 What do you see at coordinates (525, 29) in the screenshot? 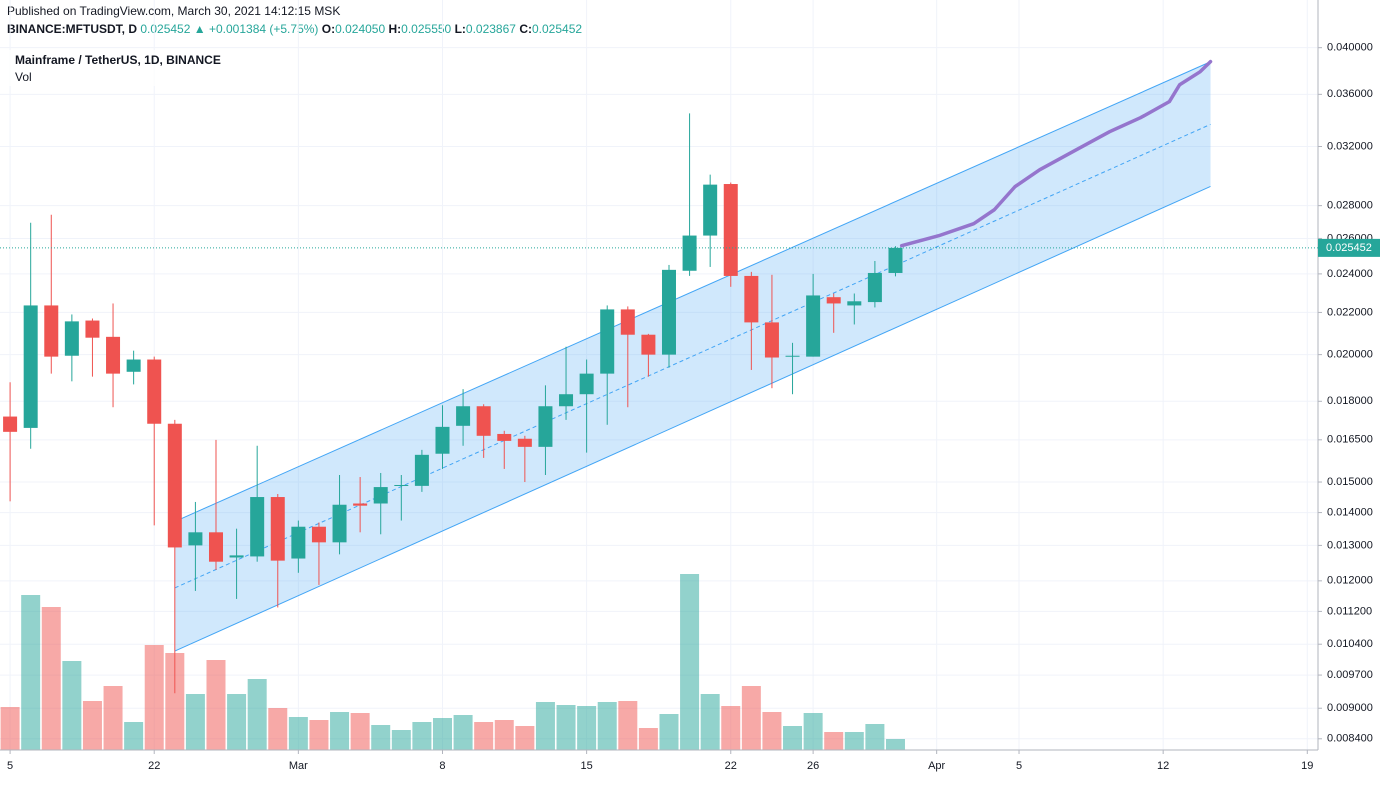
I see `c-label: C:` at bounding box center [525, 29].